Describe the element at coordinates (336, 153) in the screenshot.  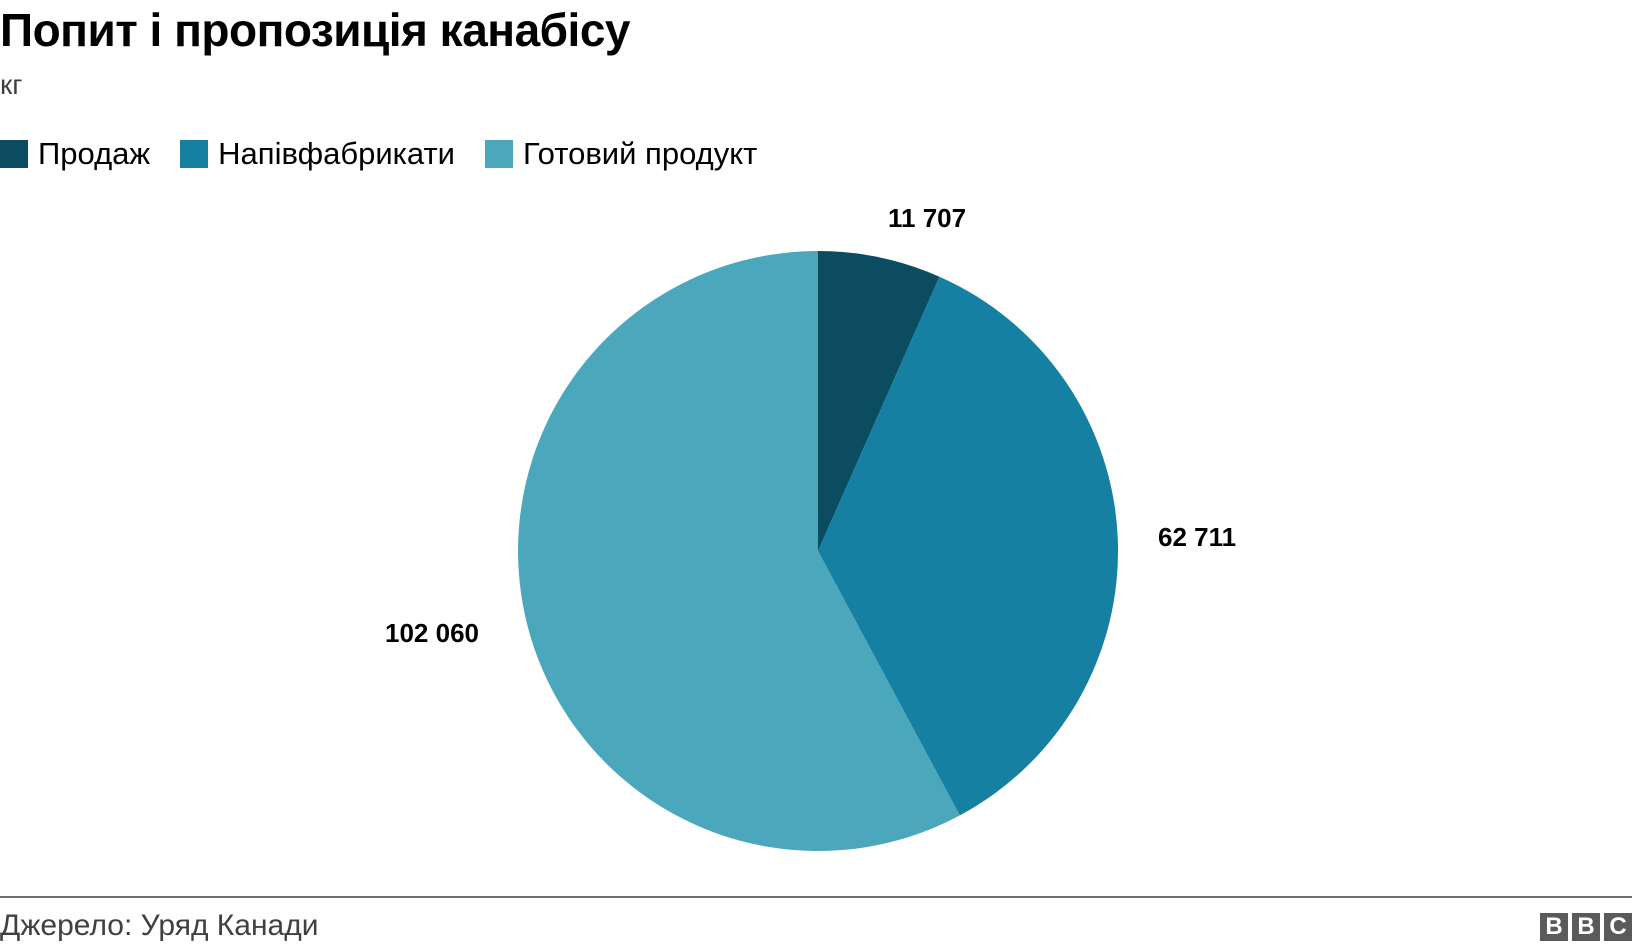
I see `legend-label: Напівфабрикати` at that location.